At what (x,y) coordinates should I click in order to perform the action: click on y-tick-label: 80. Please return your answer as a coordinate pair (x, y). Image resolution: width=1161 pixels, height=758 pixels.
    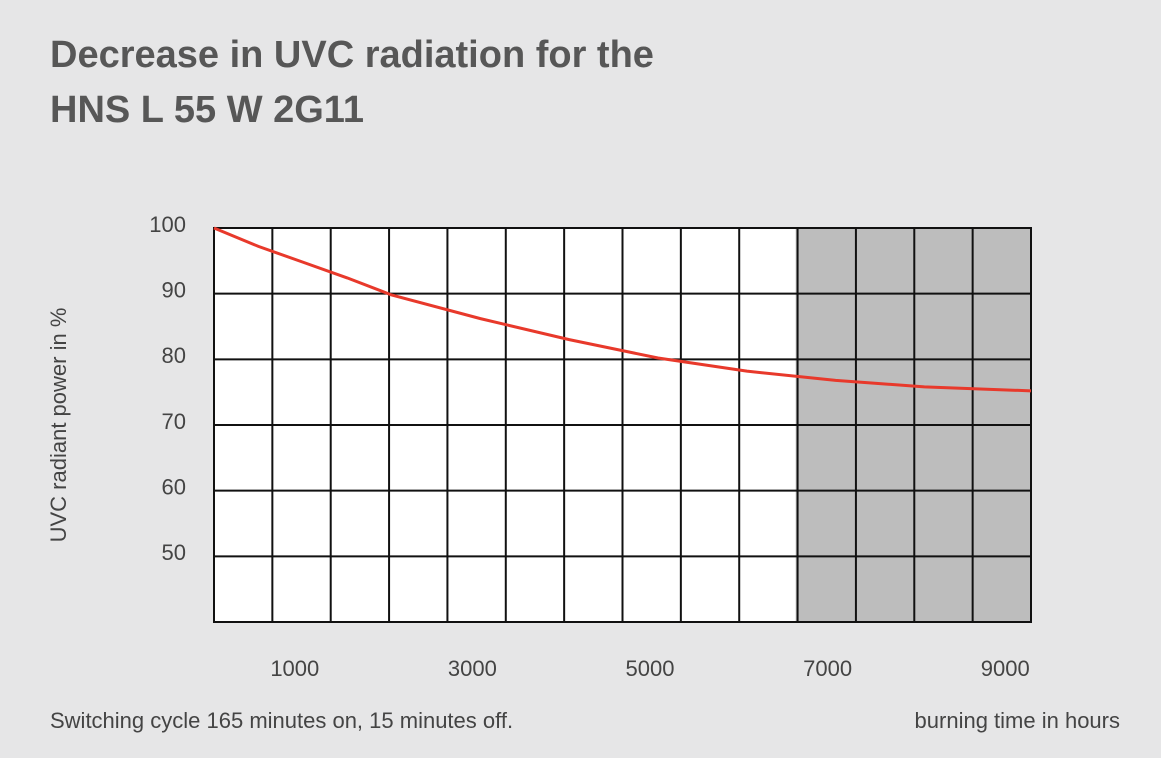
    Looking at the image, I should click on (174, 355).